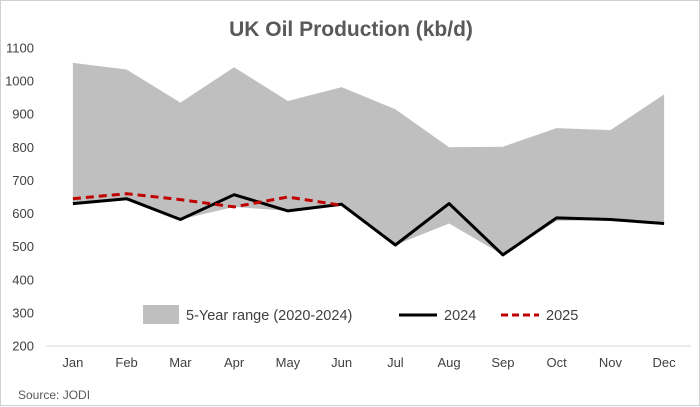  What do you see at coordinates (460, 316) in the screenshot?
I see `legend-2024-label: 2024` at bounding box center [460, 316].